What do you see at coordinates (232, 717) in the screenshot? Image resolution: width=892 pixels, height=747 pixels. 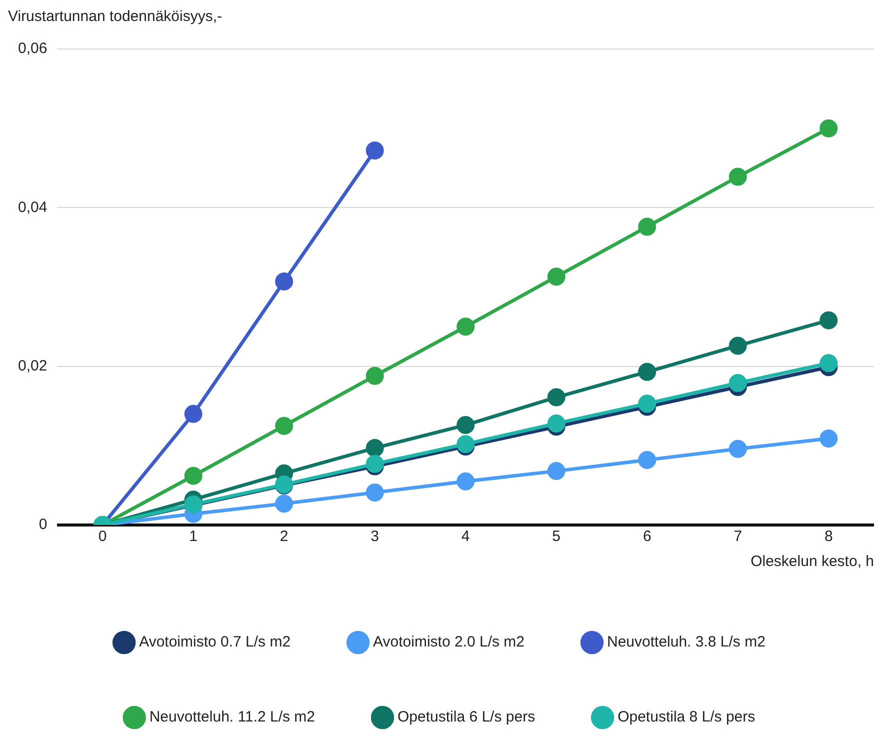 I see `legend-label: Neuvotteluh. 11.2 L/s m2` at bounding box center [232, 717].